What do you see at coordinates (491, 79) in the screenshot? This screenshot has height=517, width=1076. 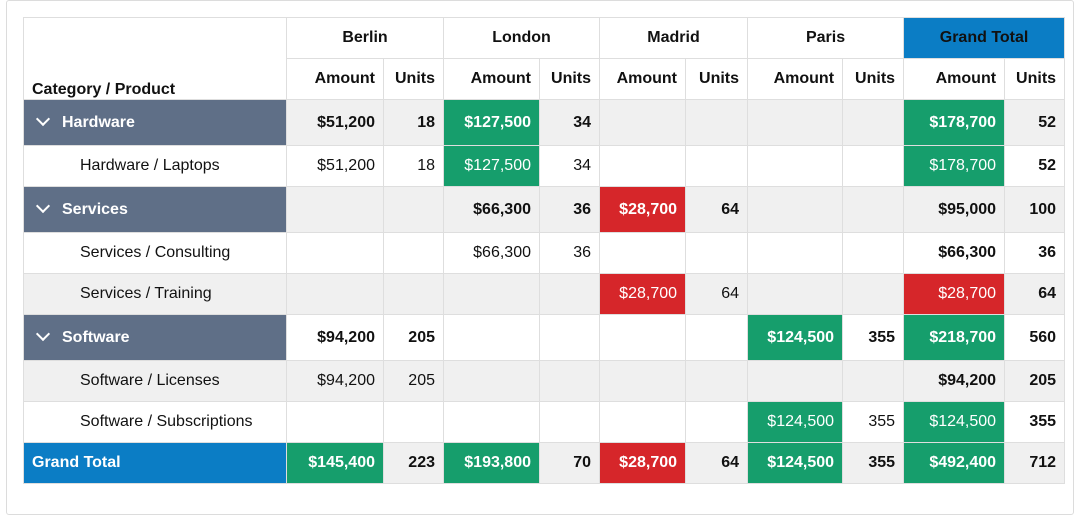 I see `london-amount-header: Amount` at bounding box center [491, 79].